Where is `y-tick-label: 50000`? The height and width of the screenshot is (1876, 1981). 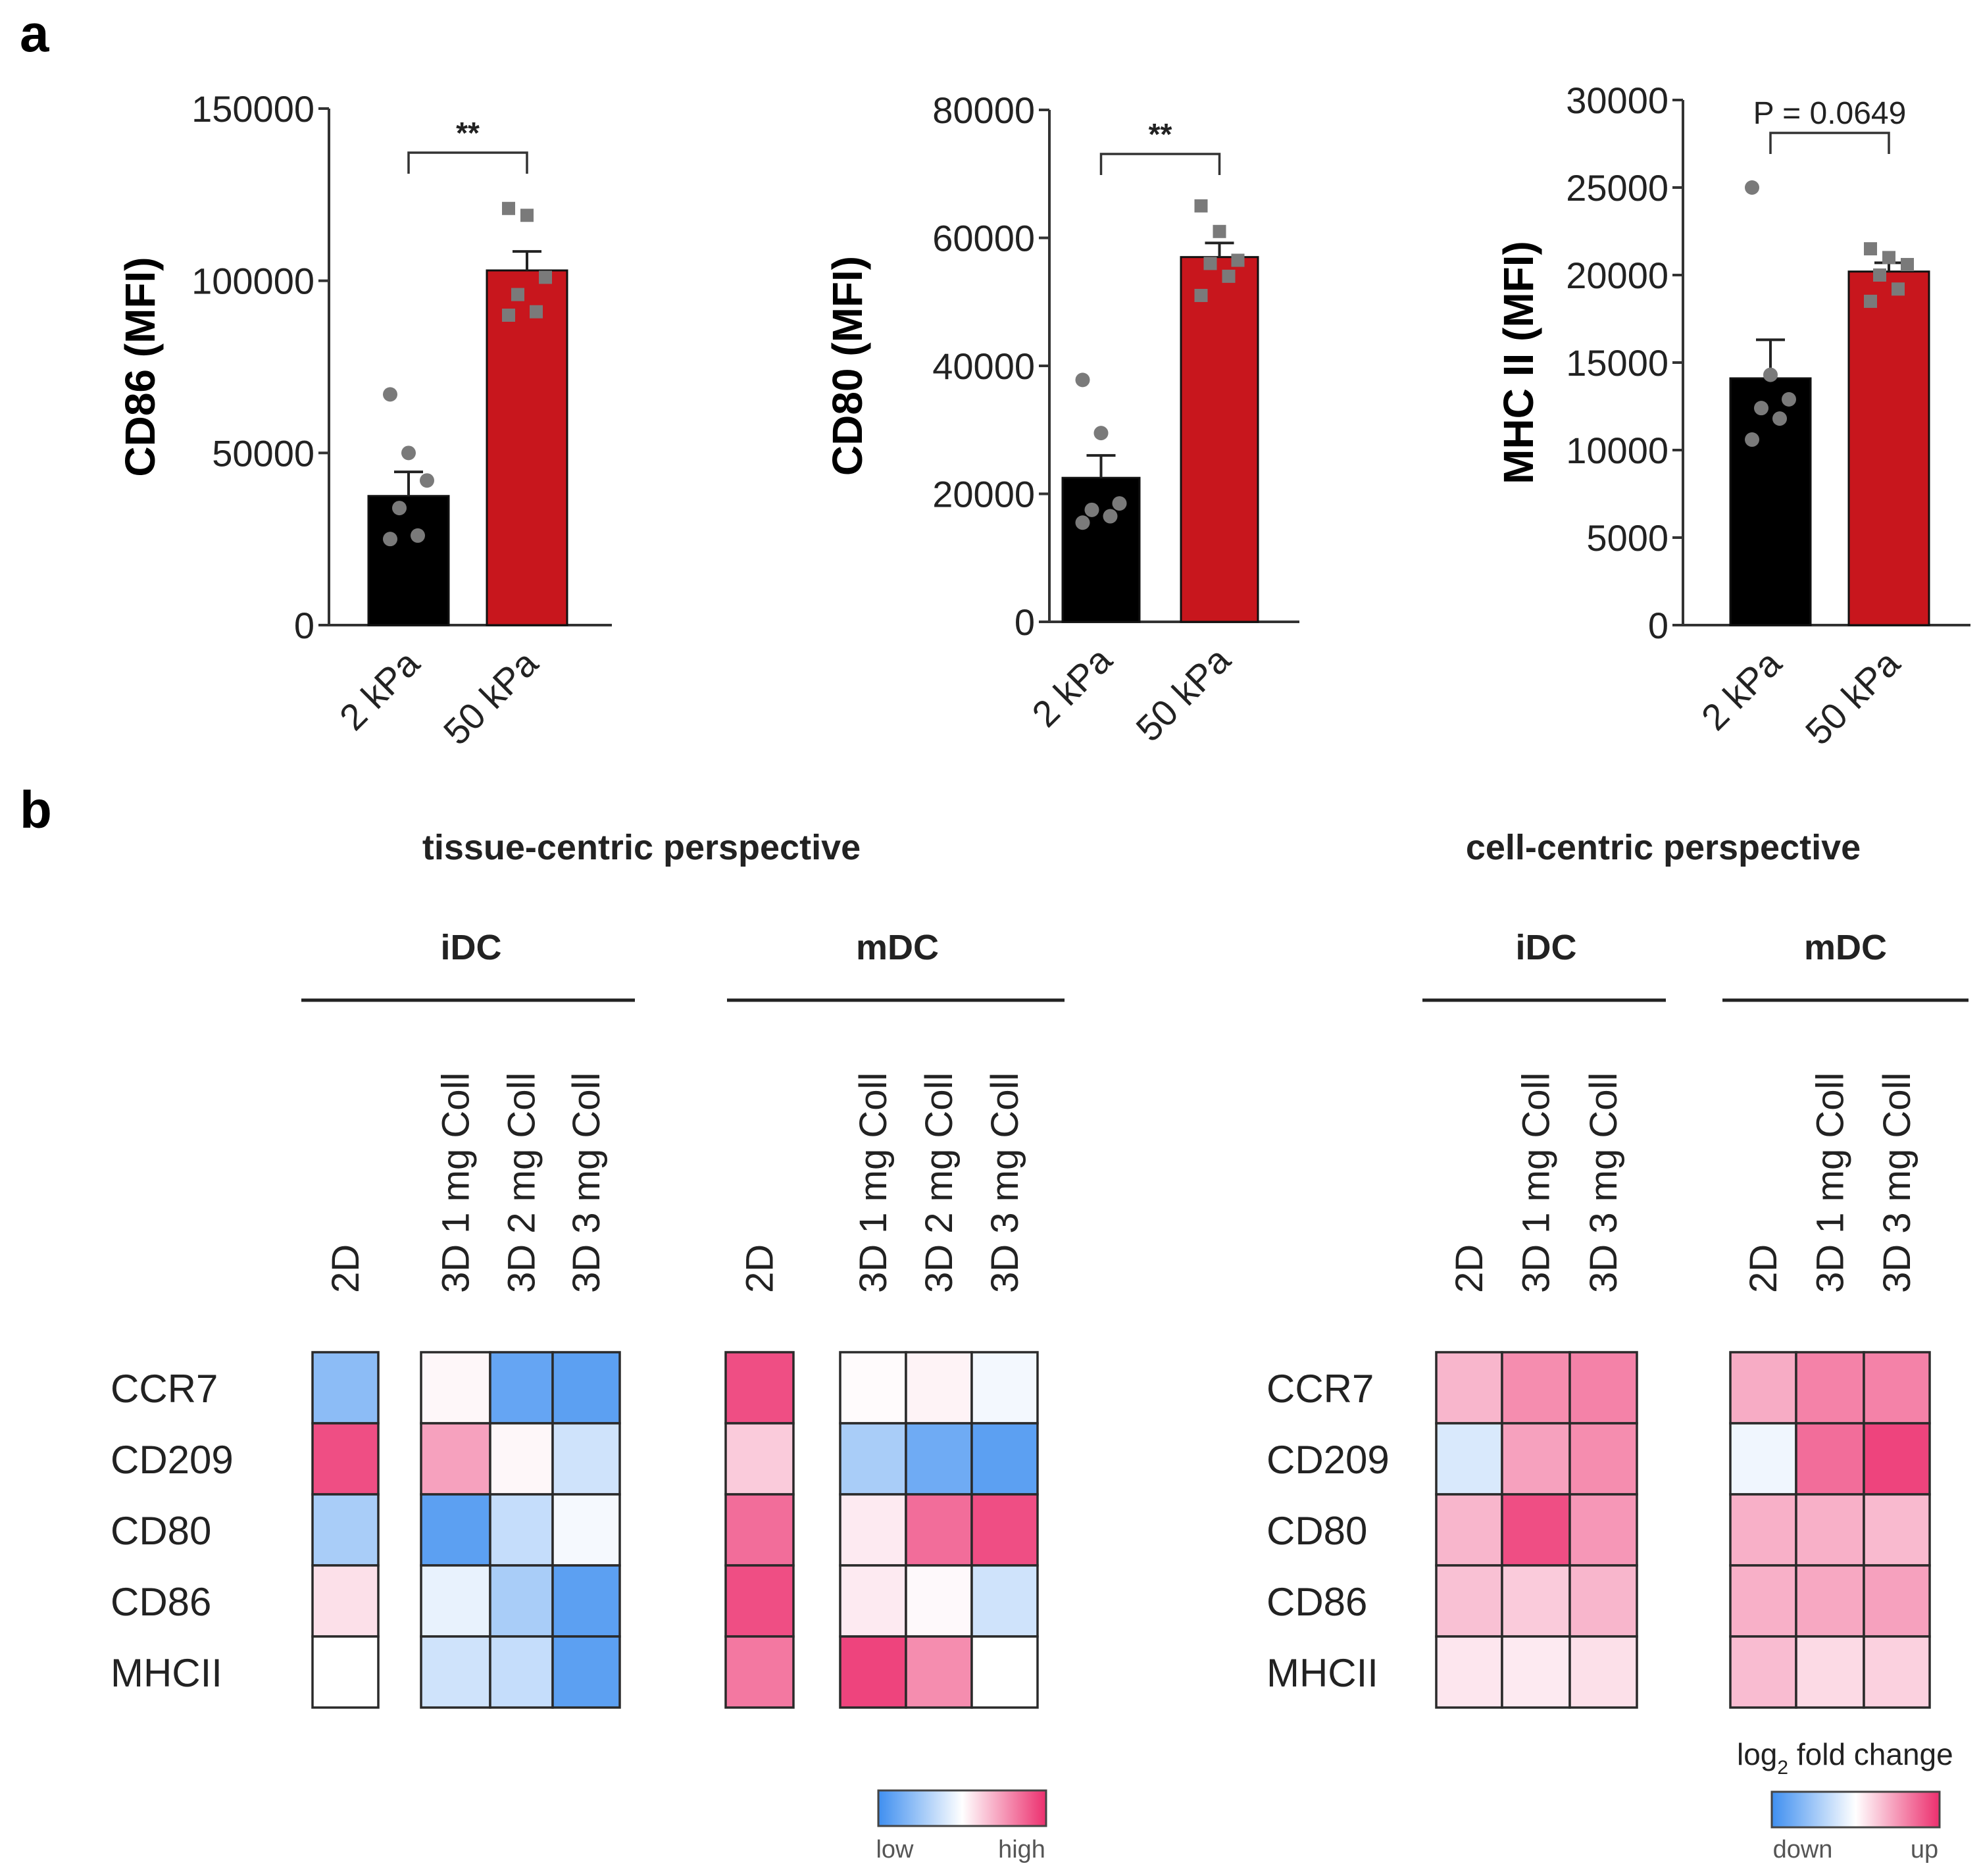 y-tick-label: 50000 is located at coordinates (263, 453).